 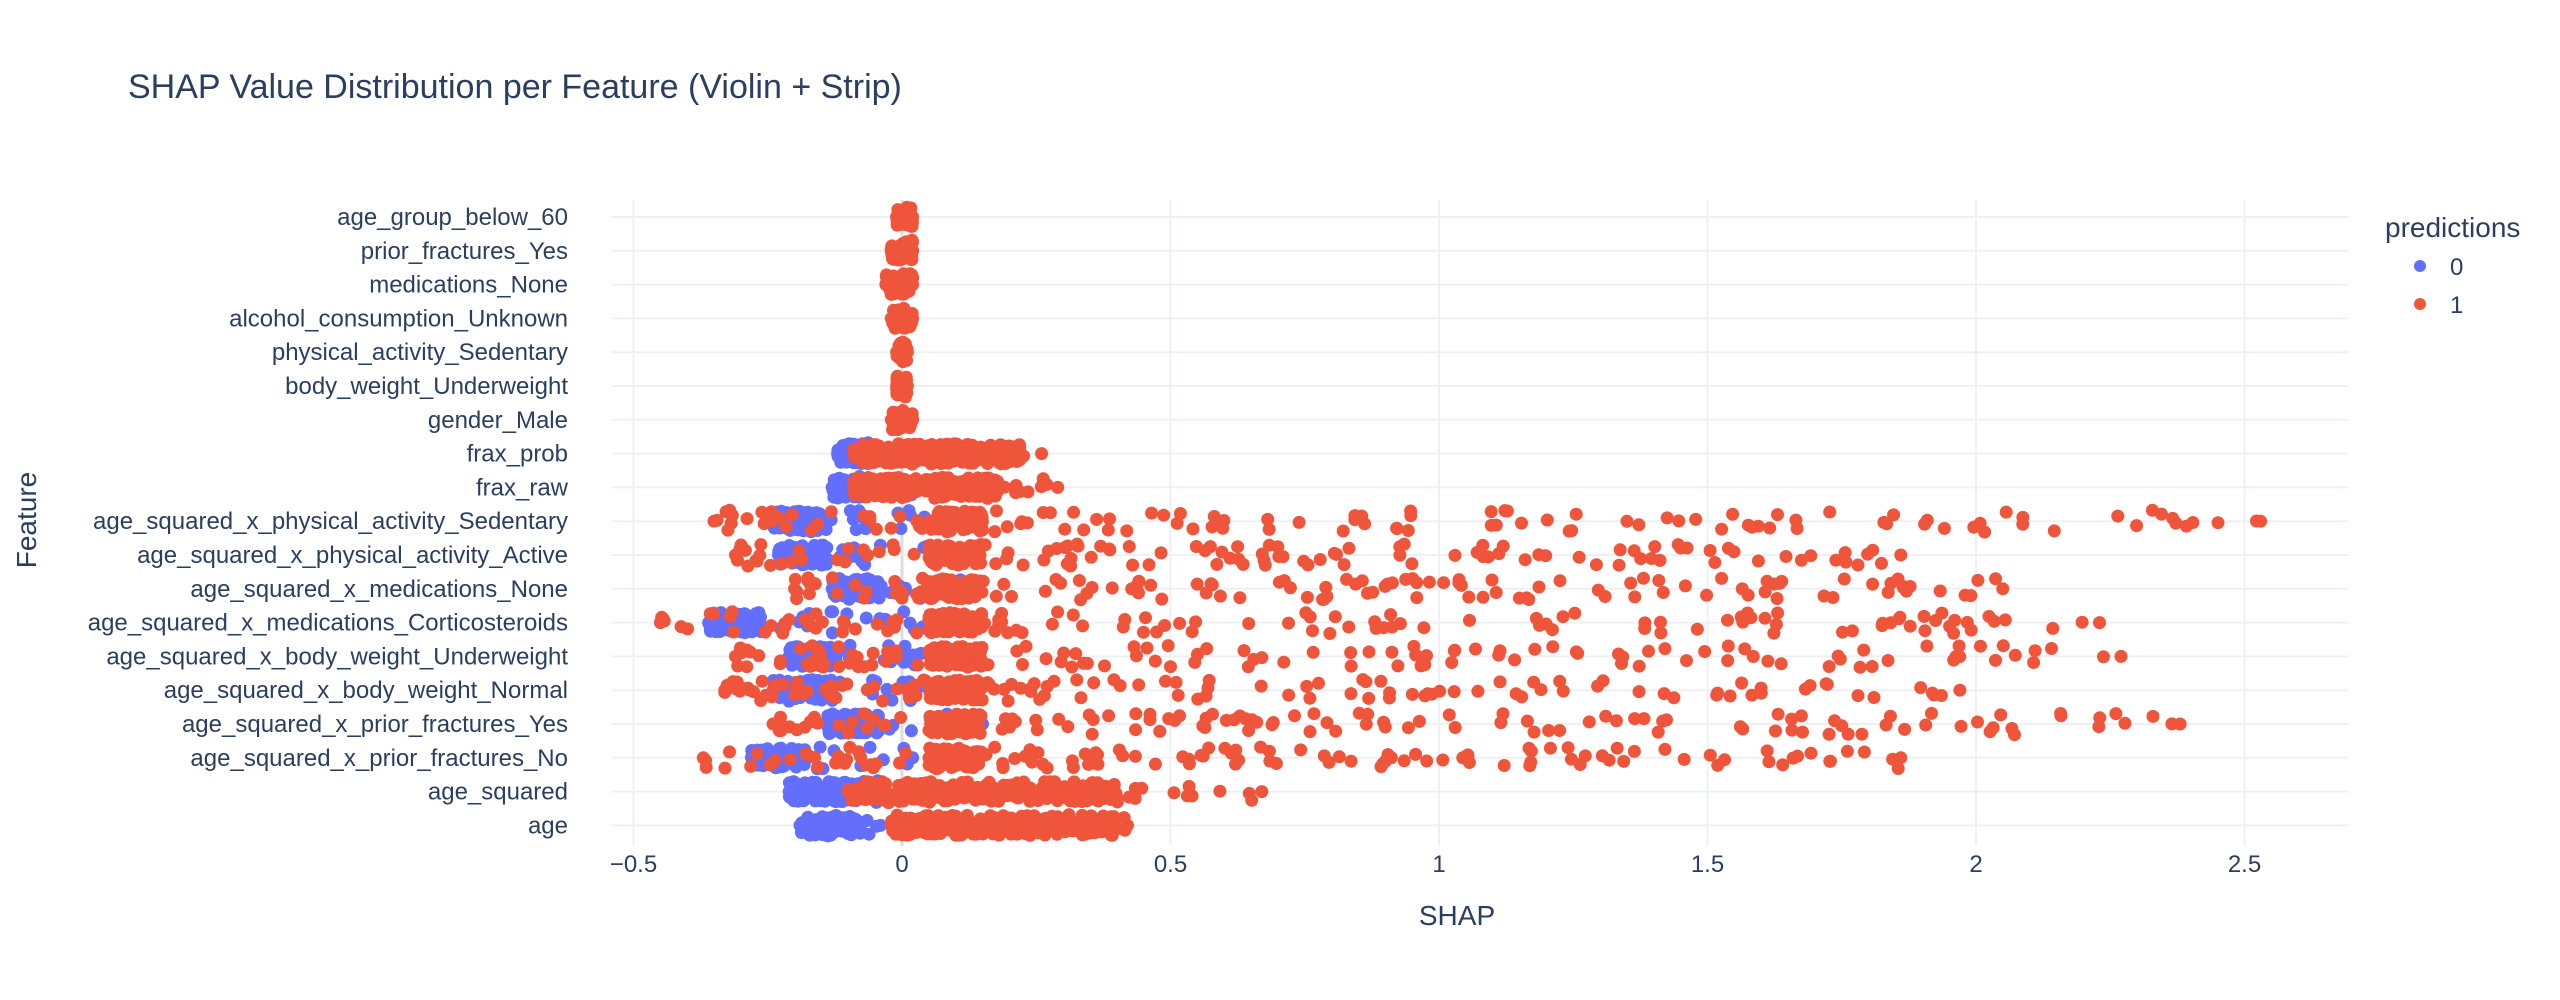 I want to click on y-tick-label: age_squared, so click(x=498, y=792).